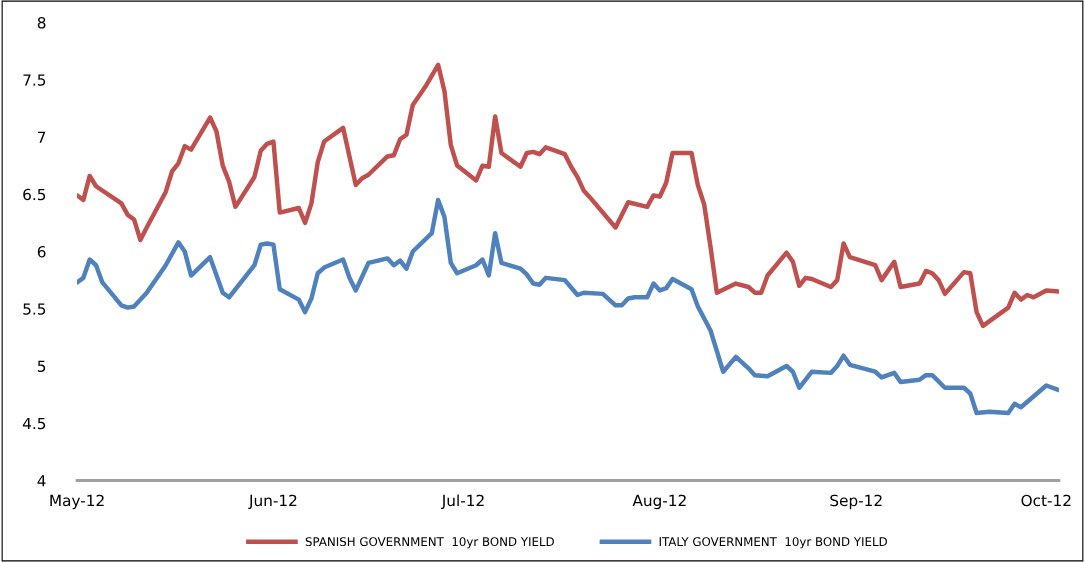 This screenshot has height=562, width=1085. Describe the element at coordinates (659, 502) in the screenshot. I see `x-tick-label: Aug-12` at that location.